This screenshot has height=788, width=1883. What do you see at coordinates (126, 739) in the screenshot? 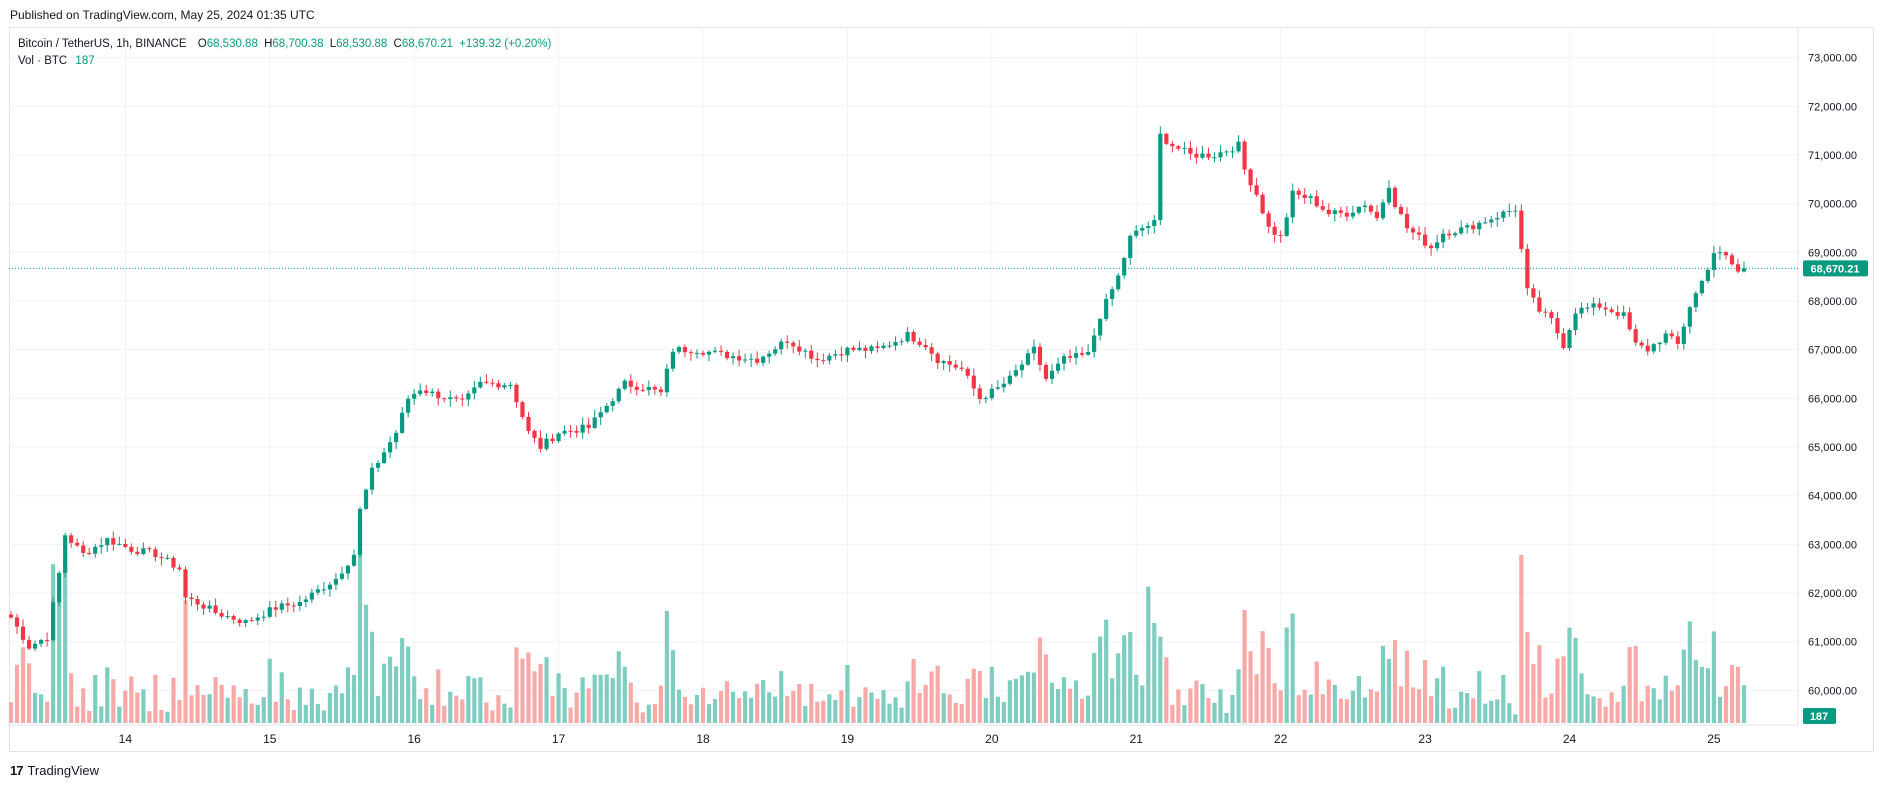
I see `time-tick-label: 14` at bounding box center [126, 739].